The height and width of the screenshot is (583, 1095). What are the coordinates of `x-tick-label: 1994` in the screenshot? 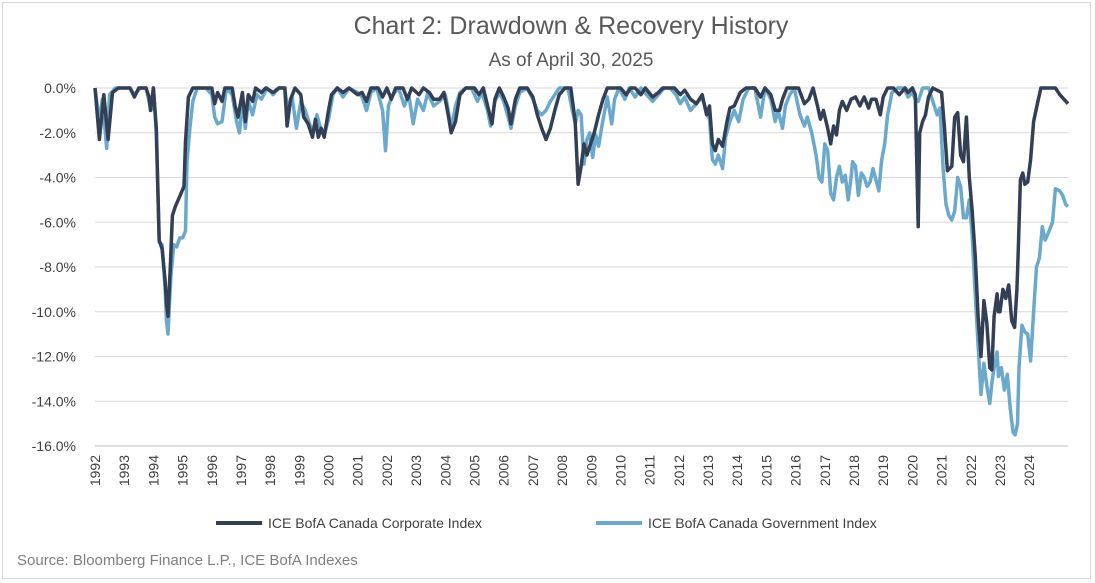 It's located at (153, 470).